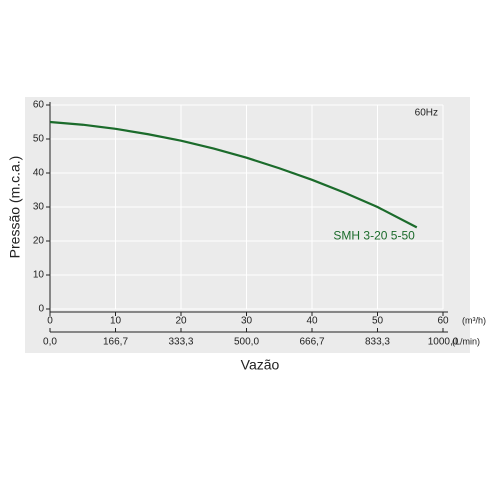 The image size is (500, 500). Describe the element at coordinates (247, 321) in the screenshot. I see `x-tick-label: 30` at that location.